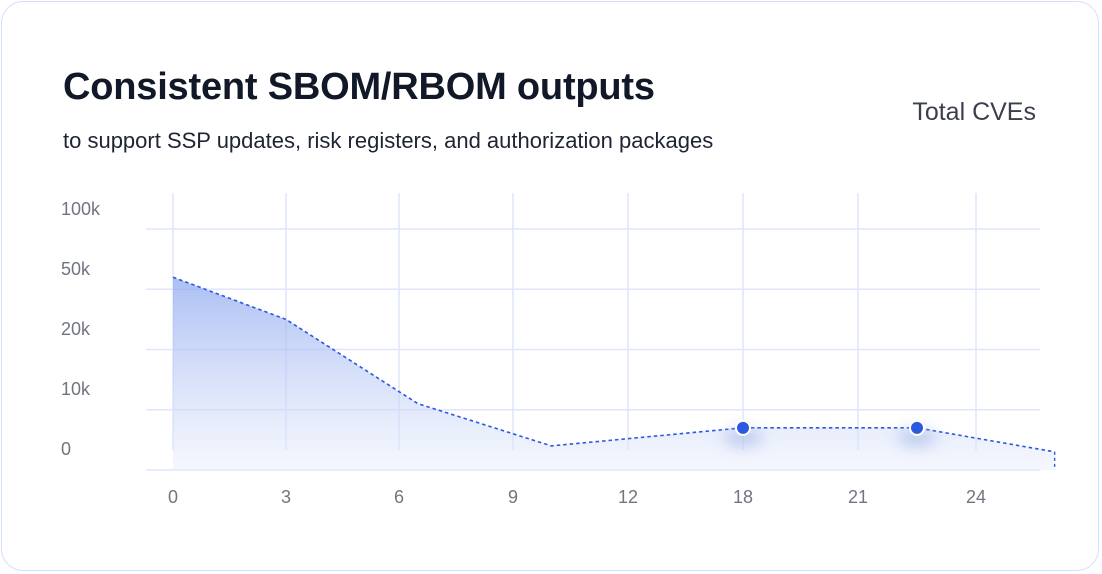 The height and width of the screenshot is (574, 1102). I want to click on y-axis-ticks: 100k 50k 20k 10k 0, so click(81, 329).